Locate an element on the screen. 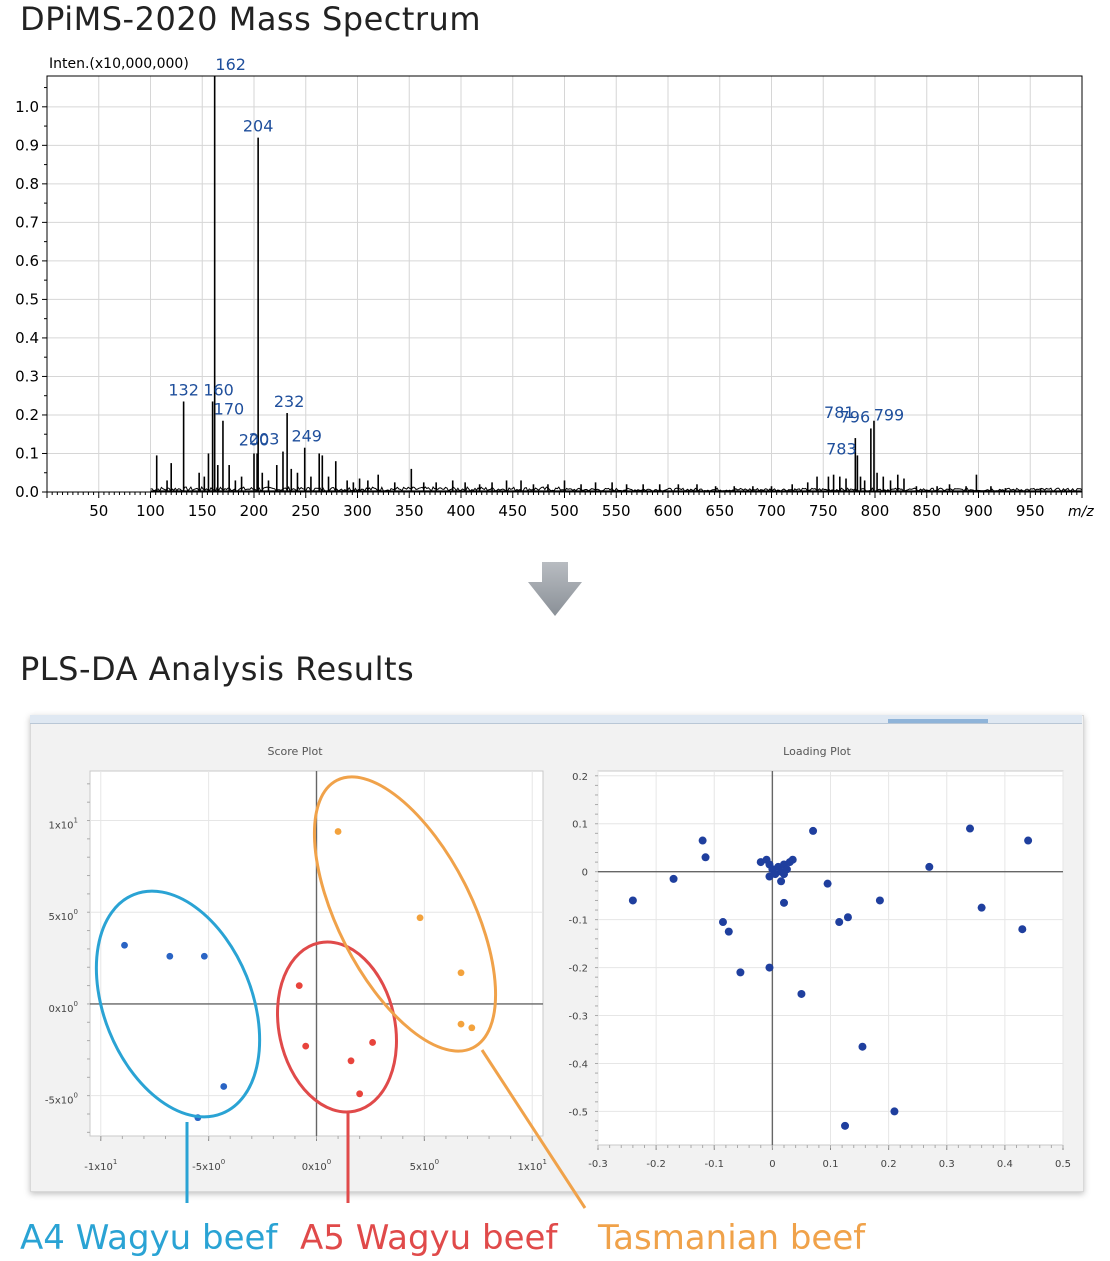 The width and height of the screenshot is (1110, 1261). ms-x-tick-label: 400 is located at coordinates (461, 511).